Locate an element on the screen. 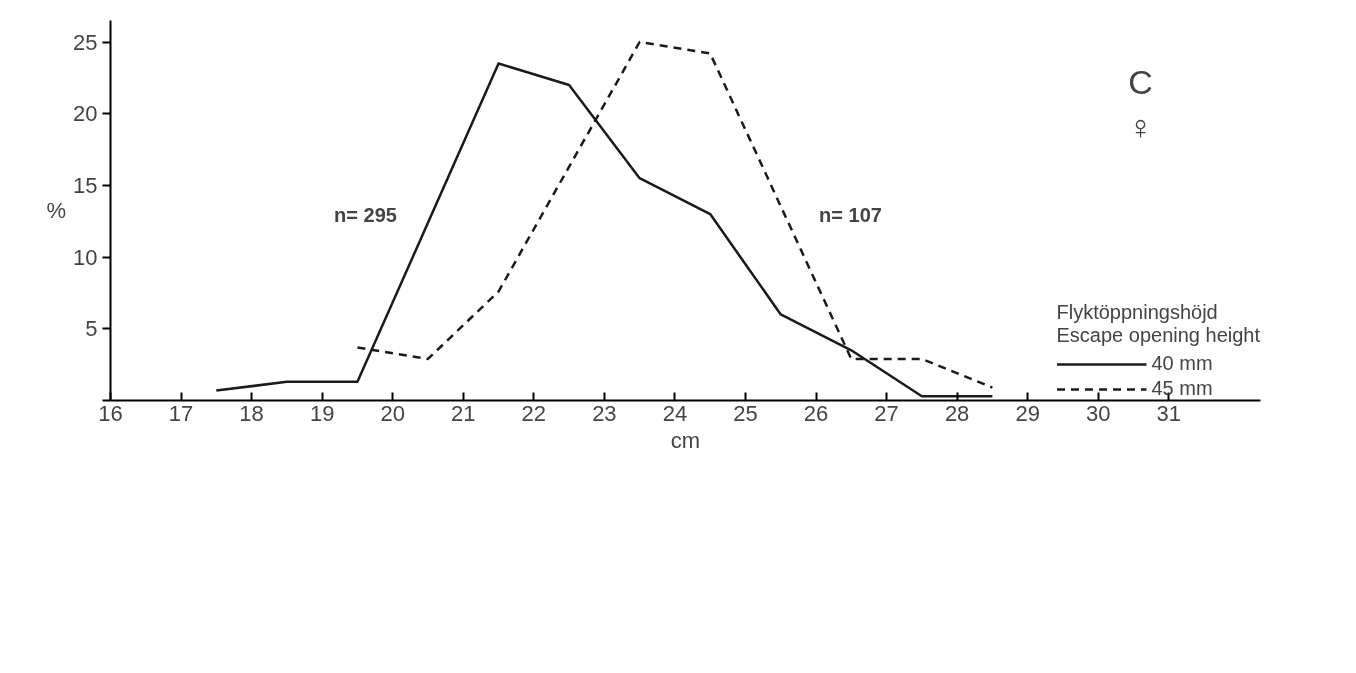 The width and height of the screenshot is (1356, 673). y-tick-label: 25 is located at coordinates (85, 42).